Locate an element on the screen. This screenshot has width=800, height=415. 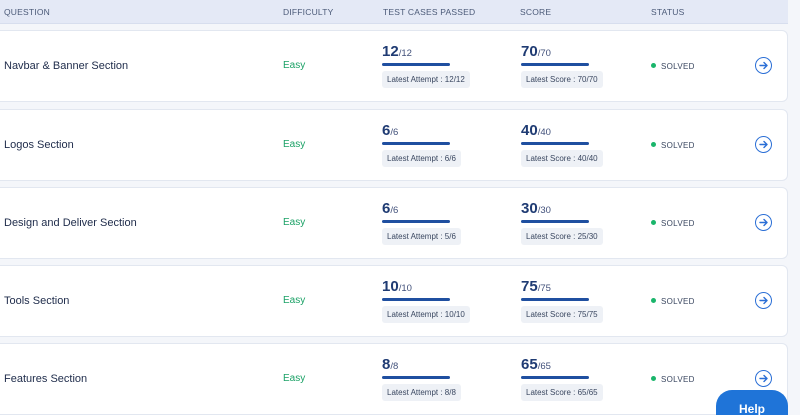
score-total: /30 is located at coordinates (544, 210).